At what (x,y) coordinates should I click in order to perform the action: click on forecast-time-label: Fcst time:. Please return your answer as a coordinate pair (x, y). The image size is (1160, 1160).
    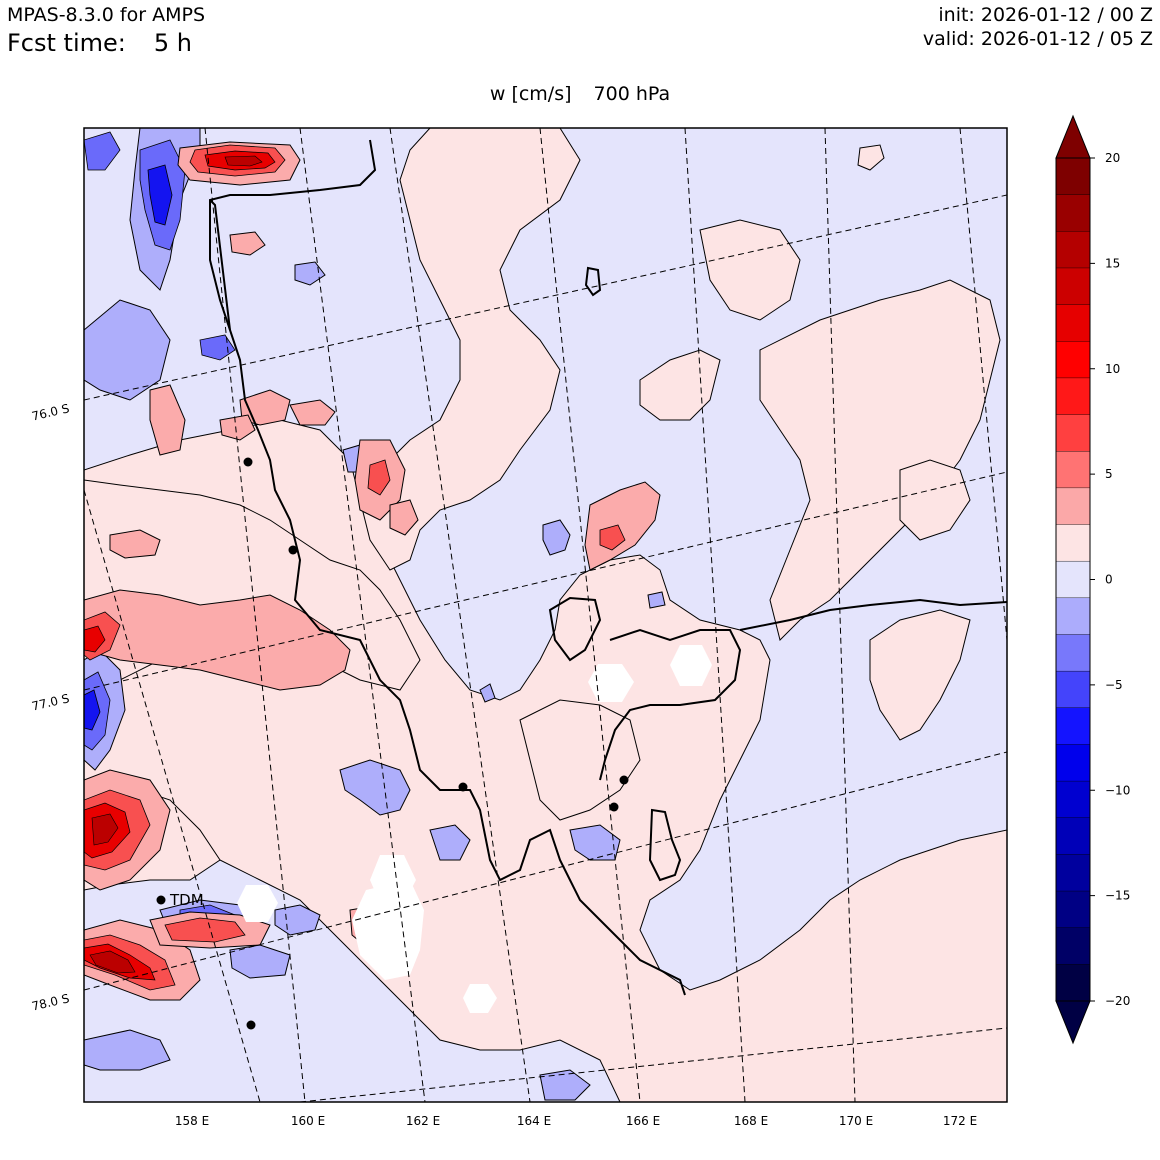
    Looking at the image, I should click on (66, 43).